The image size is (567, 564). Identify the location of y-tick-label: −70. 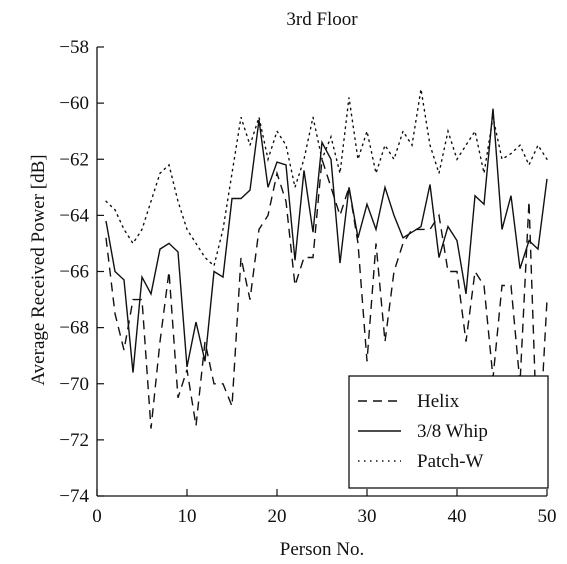
(74, 384).